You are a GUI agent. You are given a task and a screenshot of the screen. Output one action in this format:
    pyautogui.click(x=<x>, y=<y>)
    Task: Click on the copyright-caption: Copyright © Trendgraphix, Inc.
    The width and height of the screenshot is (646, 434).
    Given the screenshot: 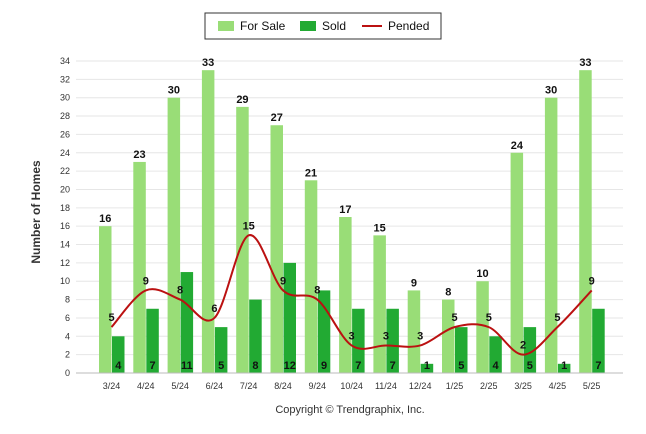 What is the action you would take?
    pyautogui.click(x=349, y=410)
    